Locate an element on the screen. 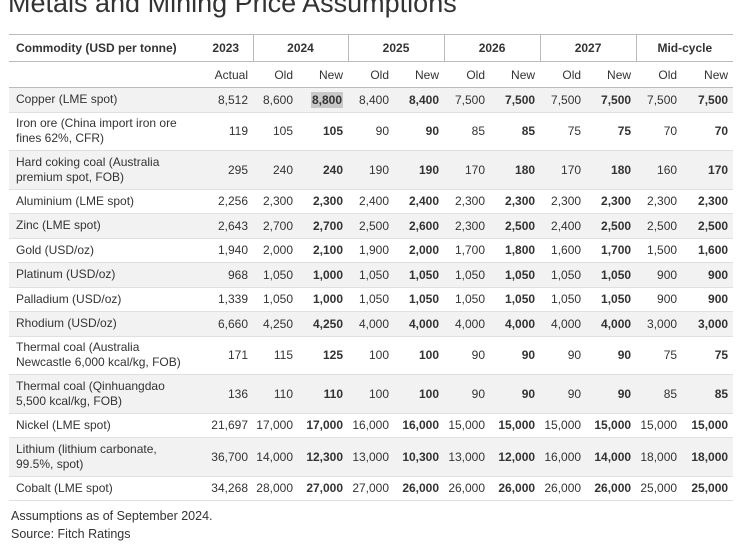 The image size is (748, 548). value-cell: 8,512 is located at coordinates (226, 100).